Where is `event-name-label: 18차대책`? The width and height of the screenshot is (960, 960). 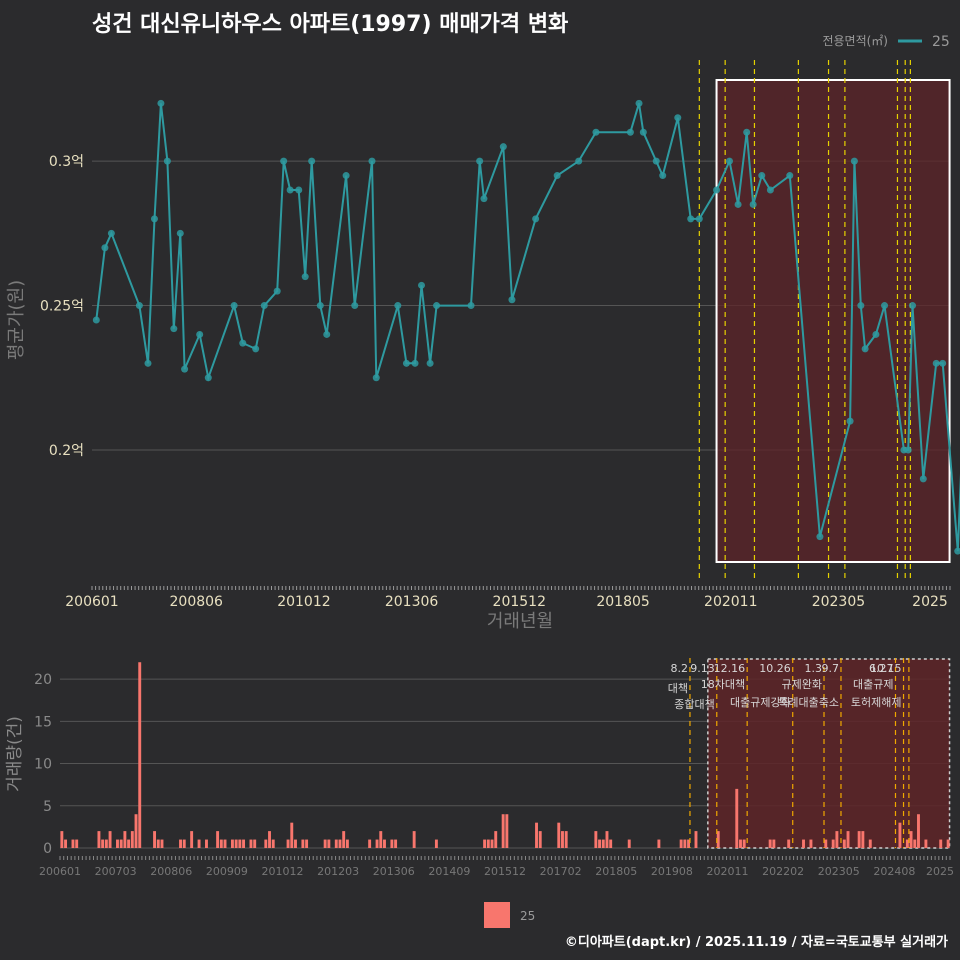
event-name-label: 18차대책 is located at coordinates (723, 684).